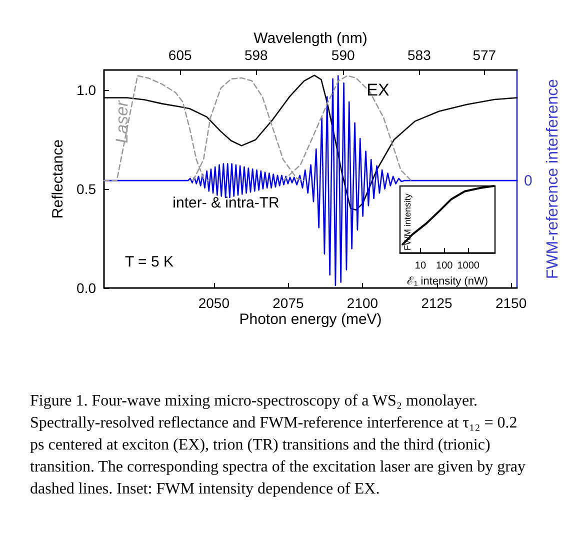 The width and height of the screenshot is (584, 539). What do you see at coordinates (484, 55) in the screenshot?
I see `x2-tick-label: 577` at bounding box center [484, 55].